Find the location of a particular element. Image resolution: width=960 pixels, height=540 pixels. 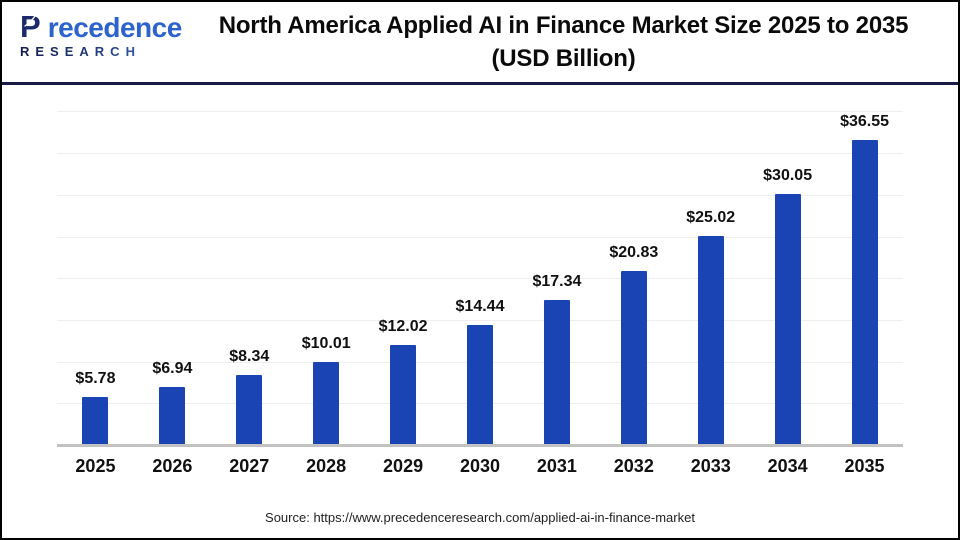

bar-value-label-2032: $20.83 is located at coordinates (634, 253).